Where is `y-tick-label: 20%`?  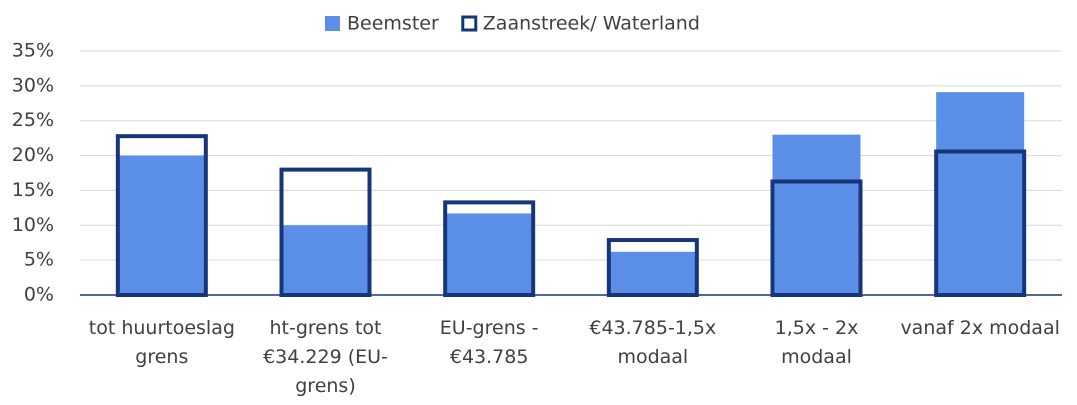
y-tick-label: 20% is located at coordinates (33, 155).